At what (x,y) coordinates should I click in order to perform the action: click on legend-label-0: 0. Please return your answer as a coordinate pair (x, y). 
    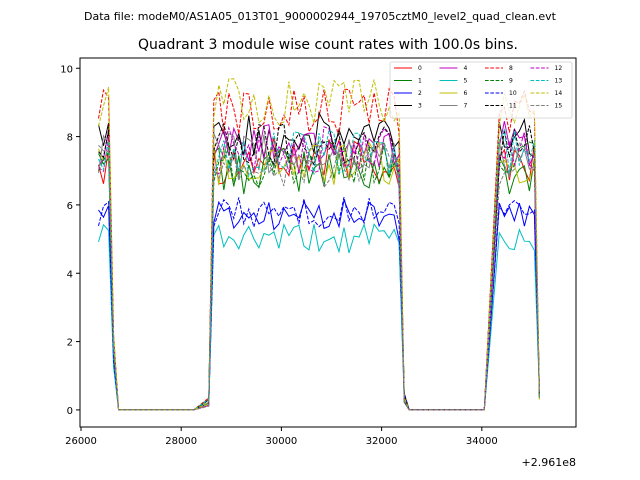
    Looking at the image, I should click on (420, 68).